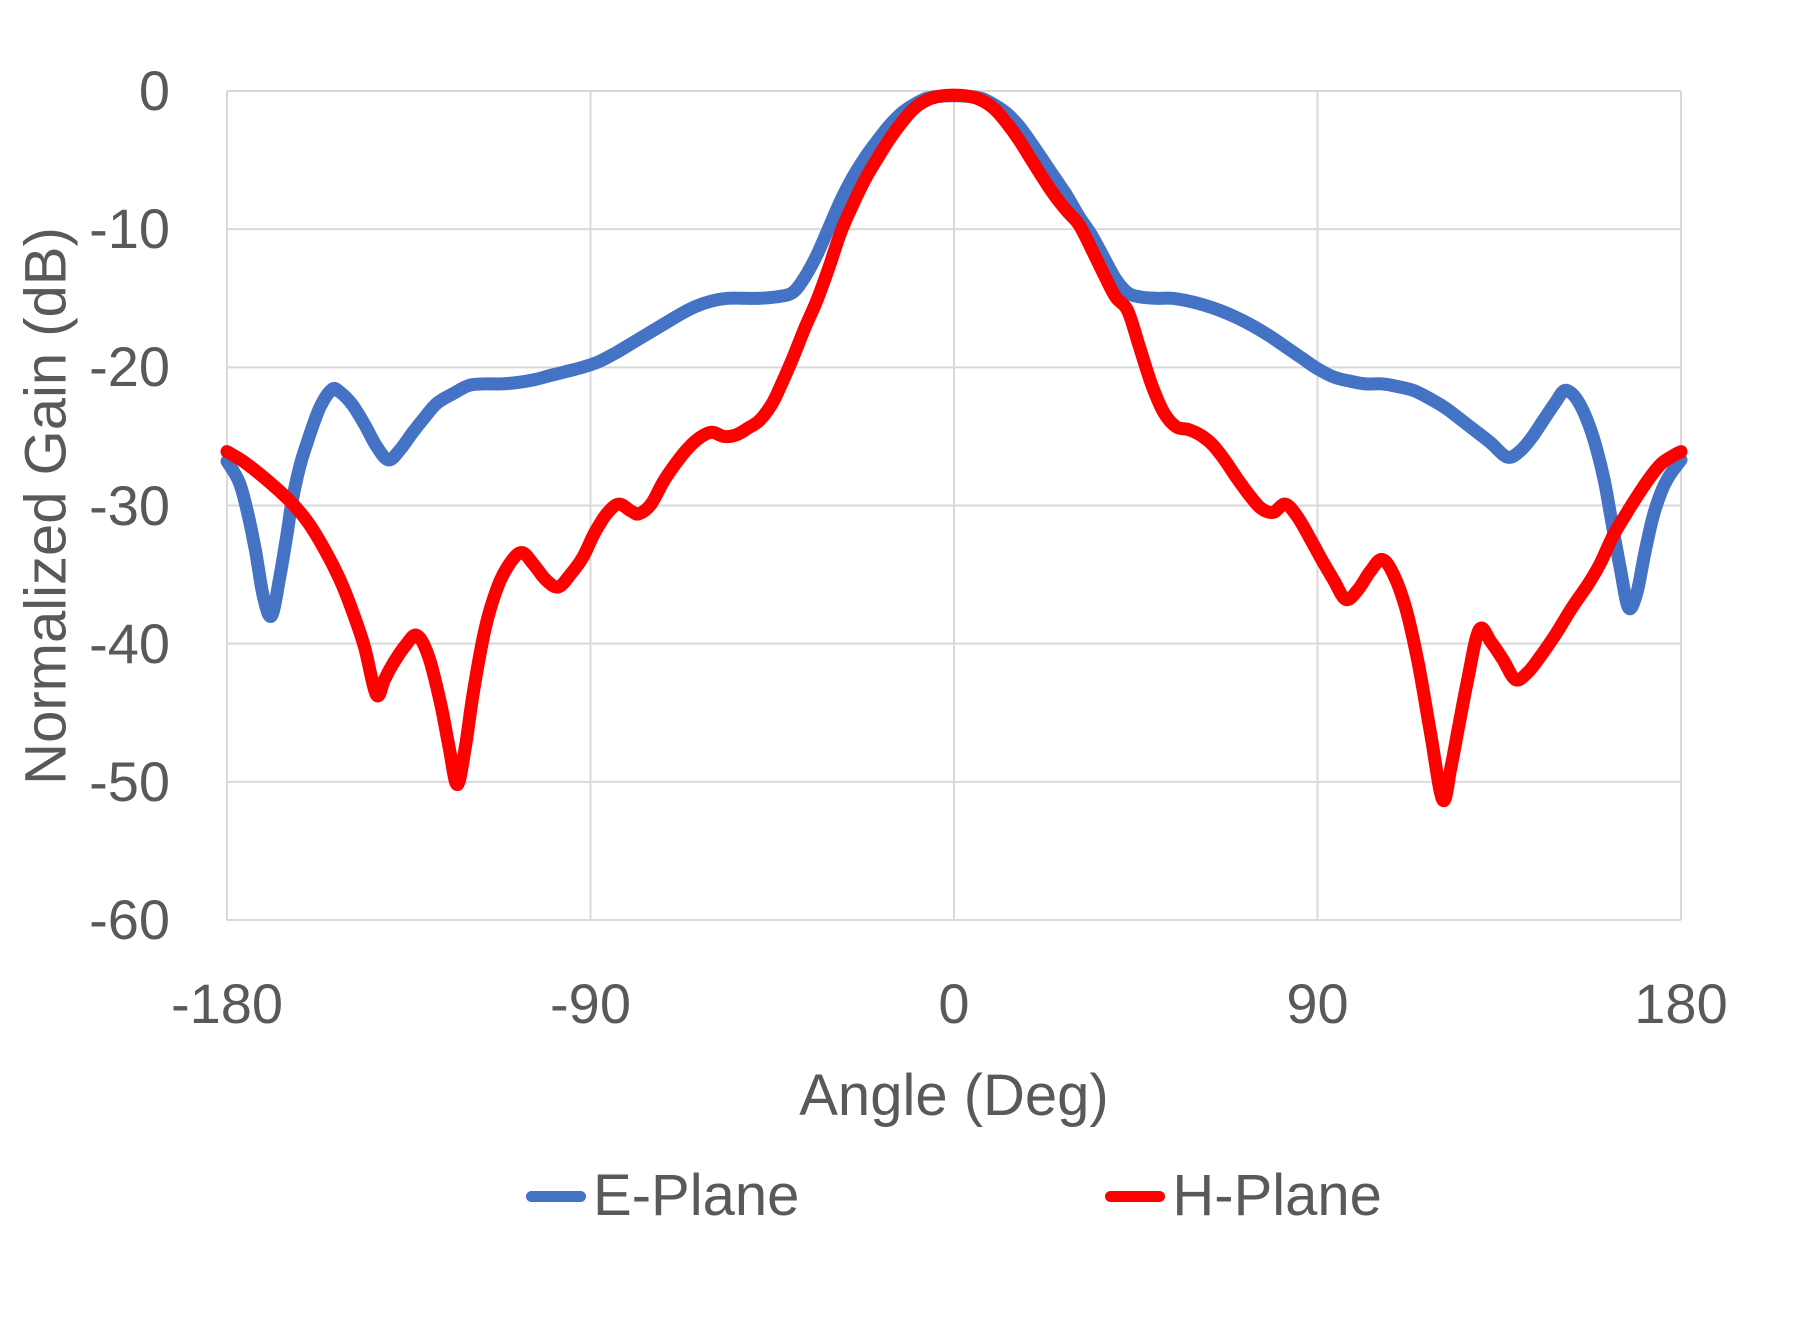  Describe the element at coordinates (1317, 1003) in the screenshot. I see `x-tick-label-90: 90` at that location.